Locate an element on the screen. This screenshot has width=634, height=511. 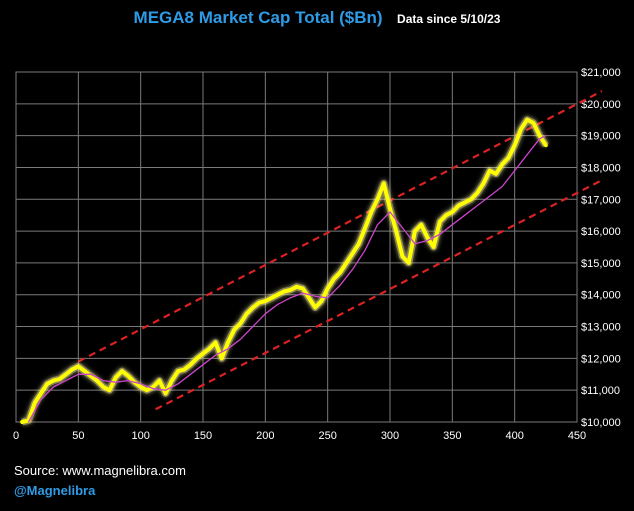
x-tick-label: 150 is located at coordinates (203, 436).